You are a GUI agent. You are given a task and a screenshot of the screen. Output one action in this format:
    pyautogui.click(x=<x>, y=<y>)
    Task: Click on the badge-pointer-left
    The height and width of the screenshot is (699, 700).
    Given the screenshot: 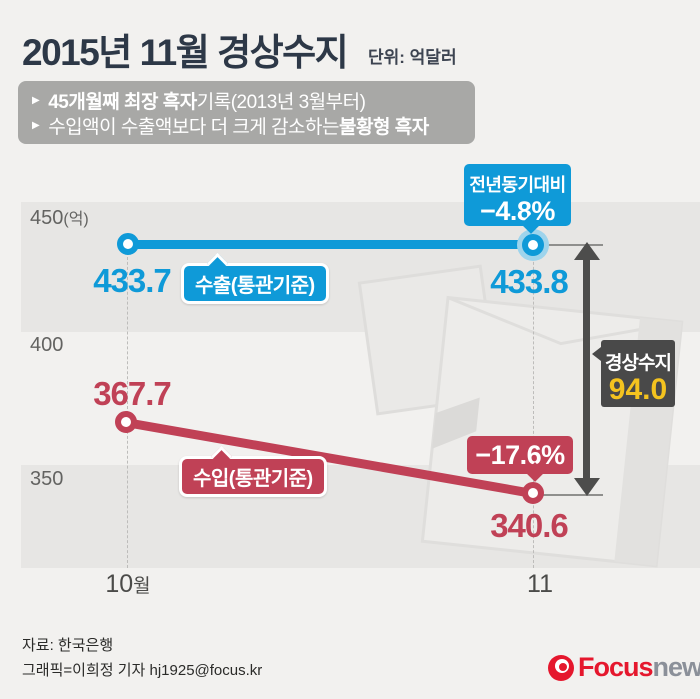 What is the action you would take?
    pyautogui.click(x=596, y=354)
    